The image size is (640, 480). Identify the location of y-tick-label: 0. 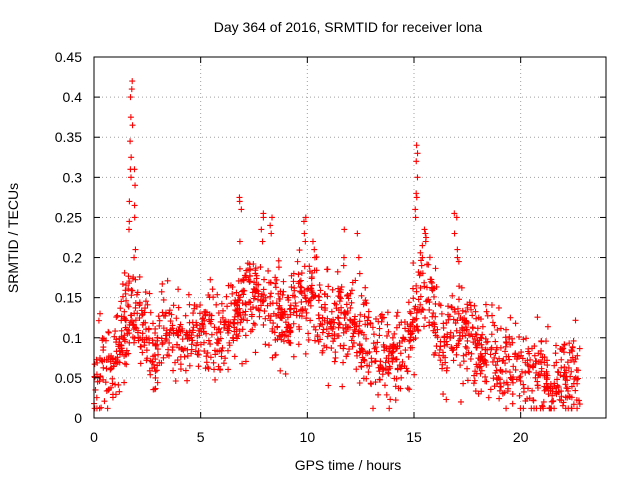
(78, 418).